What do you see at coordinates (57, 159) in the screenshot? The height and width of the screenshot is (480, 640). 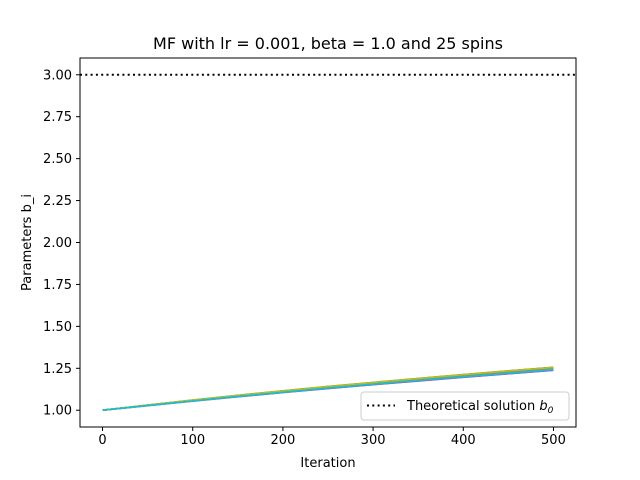 I see `y-tick-label: 2.50` at bounding box center [57, 159].